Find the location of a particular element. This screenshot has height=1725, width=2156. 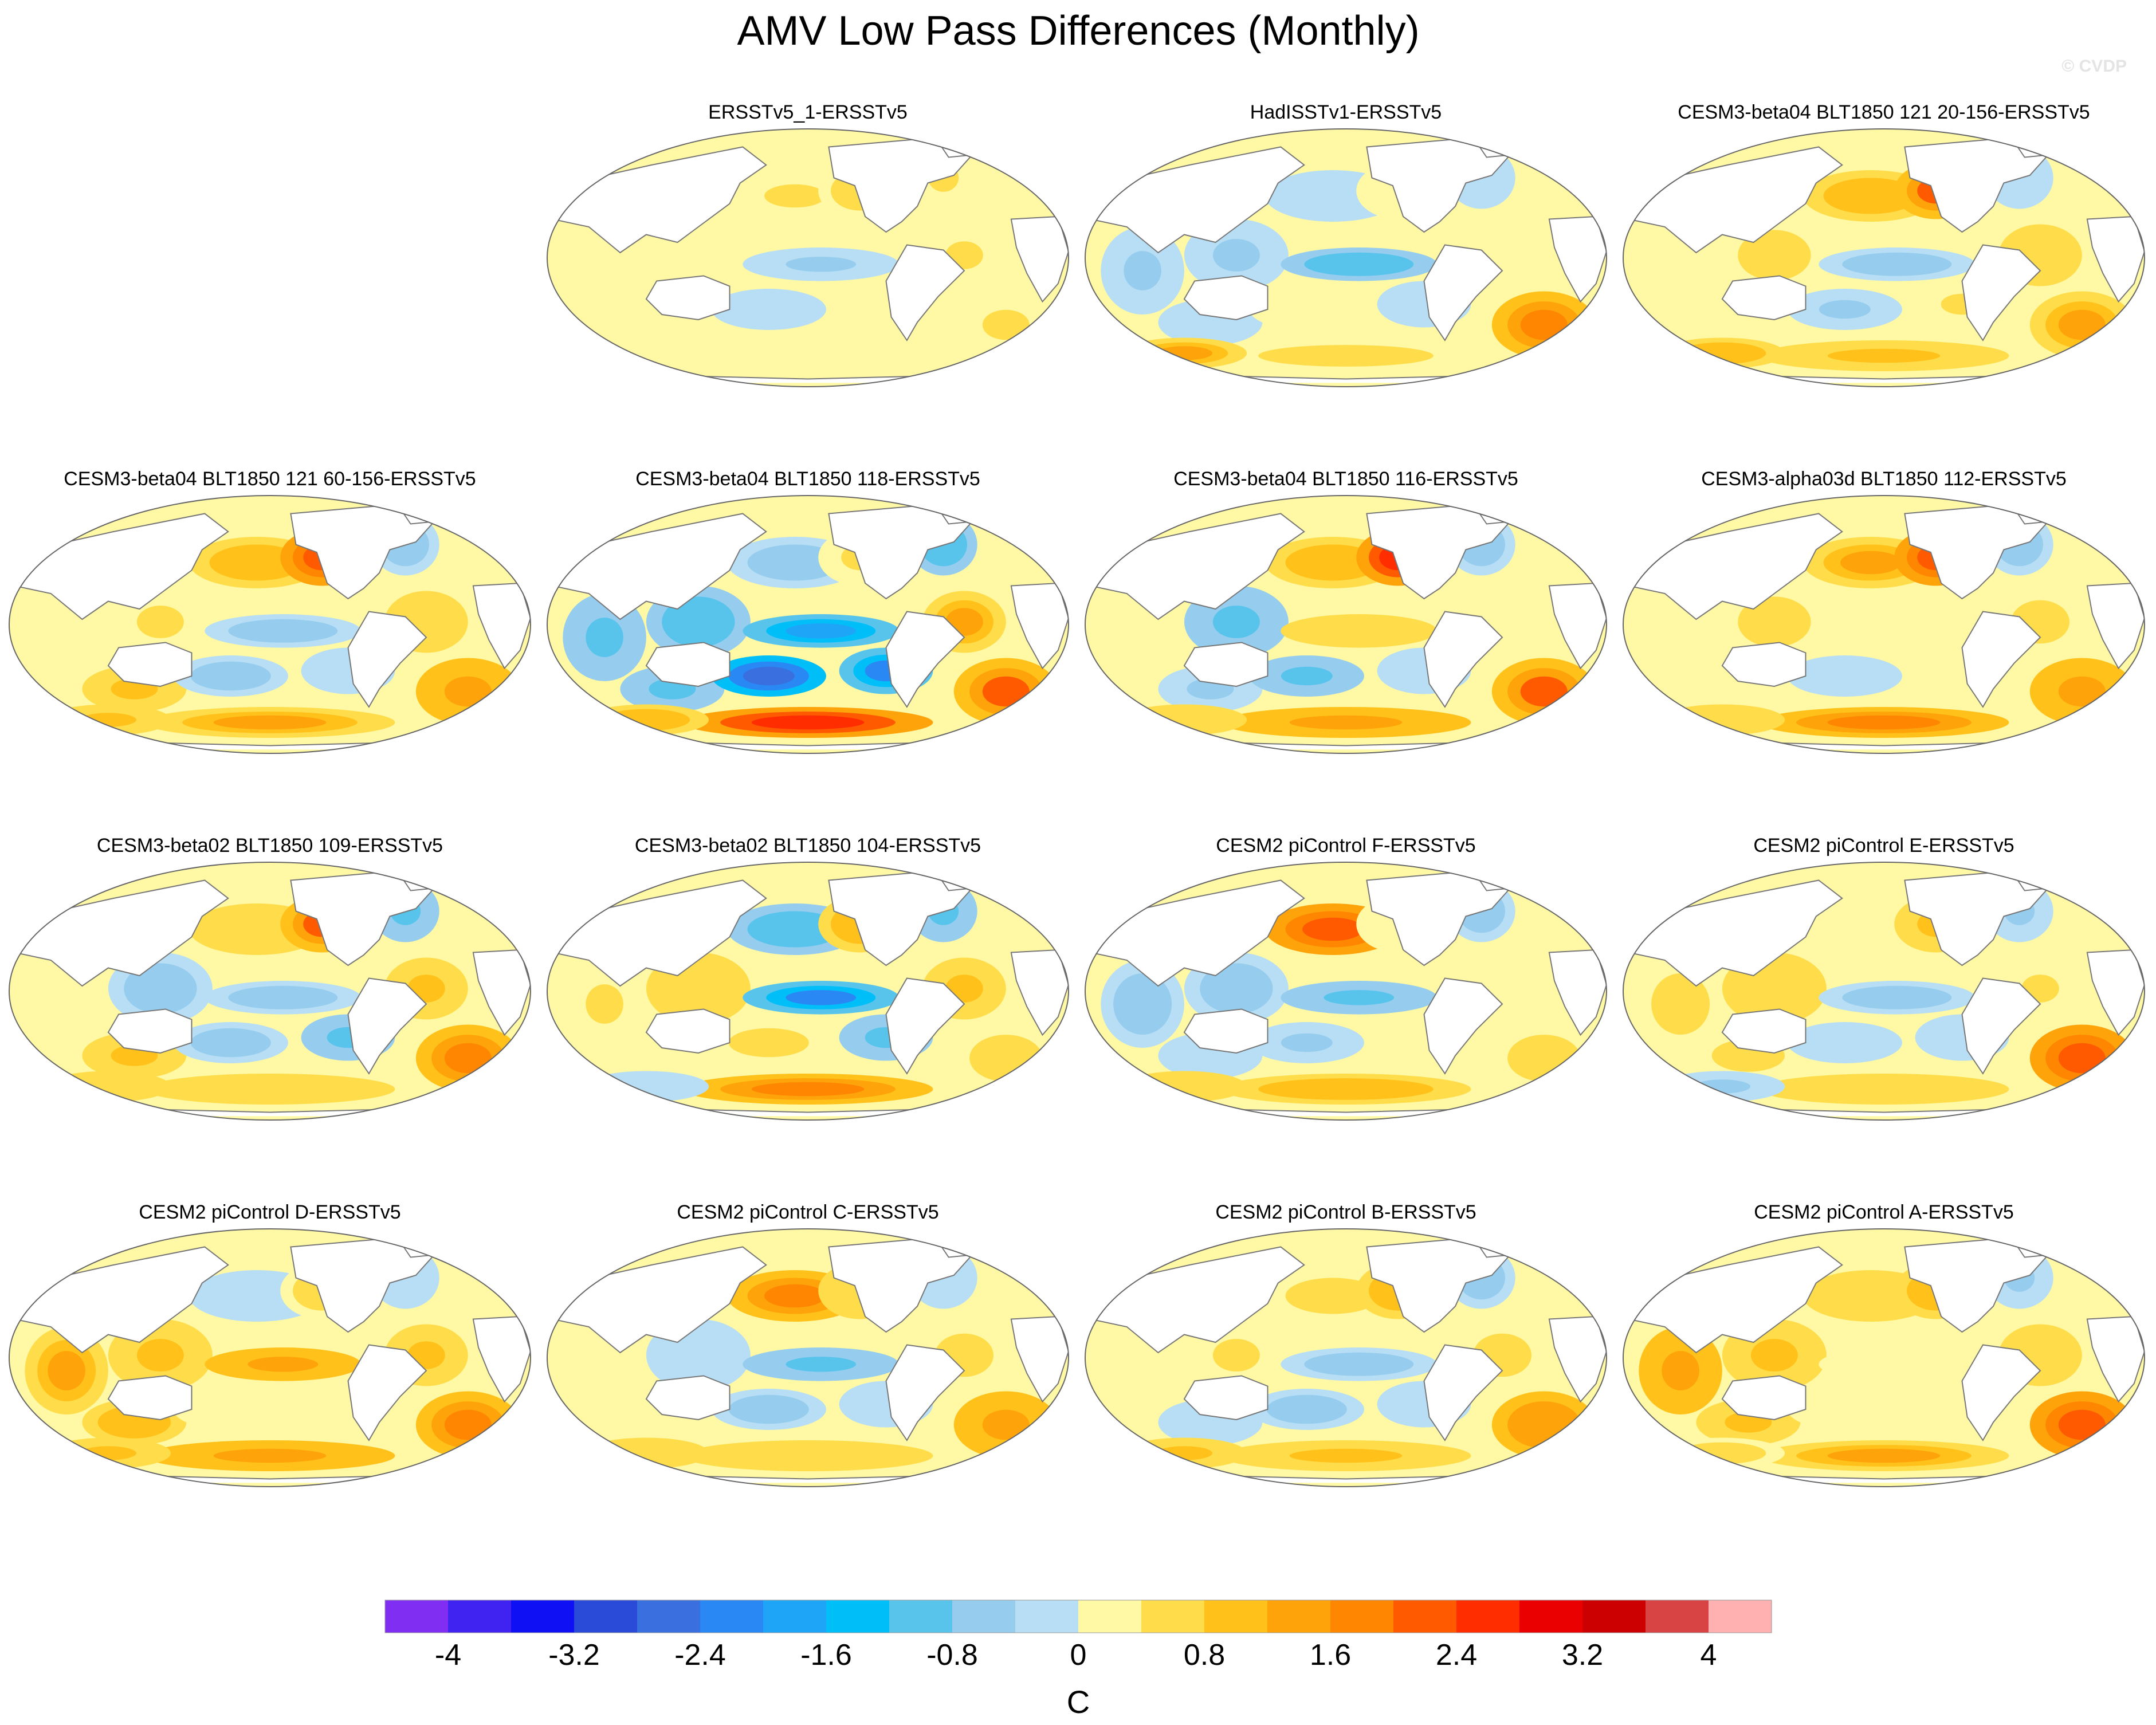

panel-title: CESM3-beta04 BLT1850 116-ERSSTv5 is located at coordinates (1345, 479).